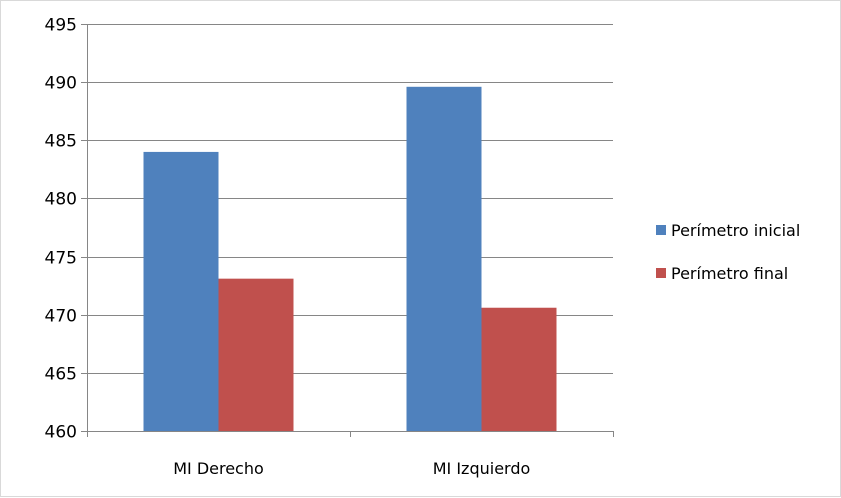  I want to click on x-tick-label: MI Derecho, so click(218, 468).